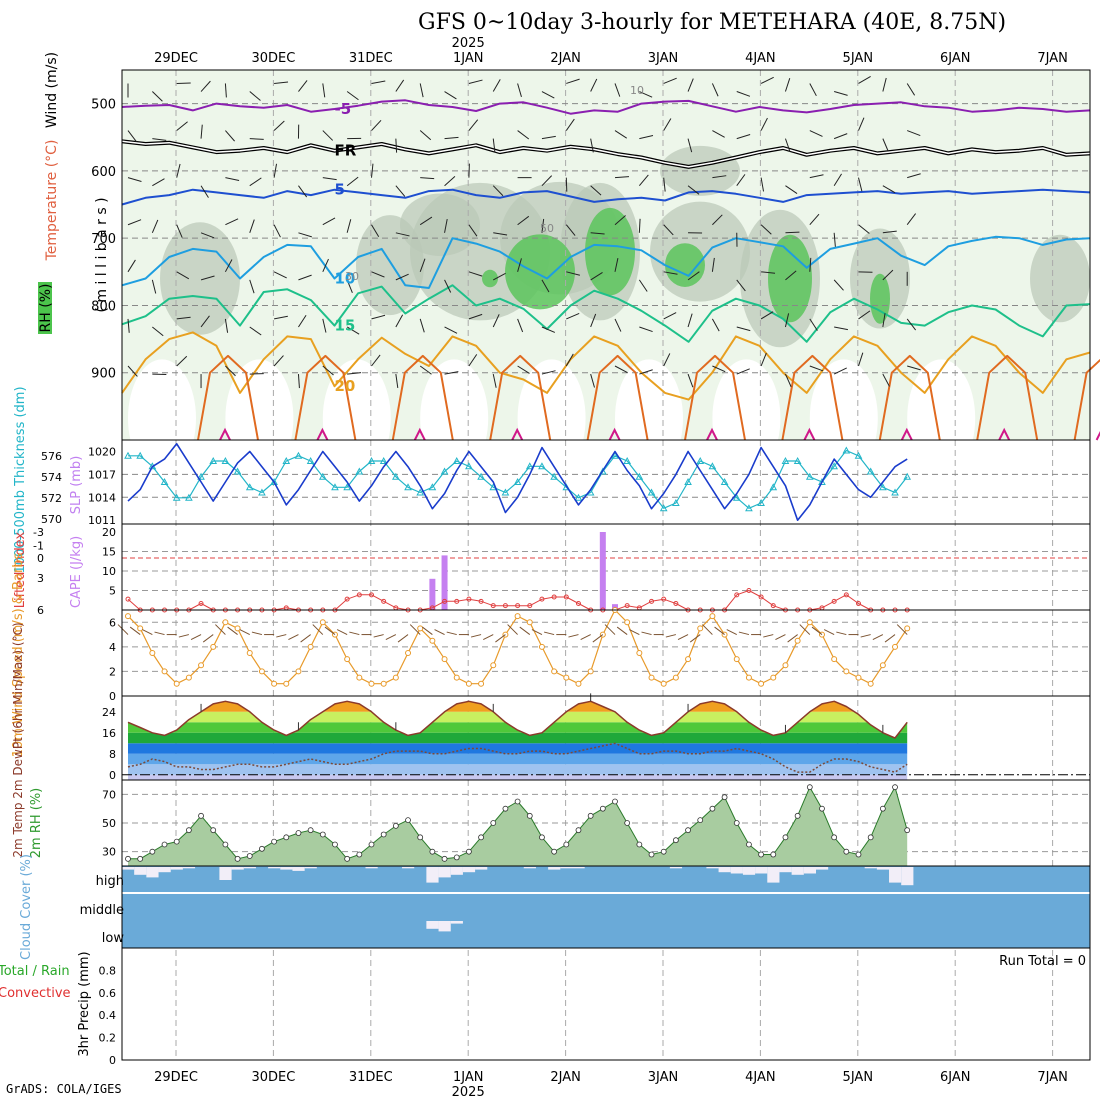 This screenshot has height=1100, width=1100. Describe the element at coordinates (113, 938) in the screenshot. I see `cloud-low-label: low` at that location.